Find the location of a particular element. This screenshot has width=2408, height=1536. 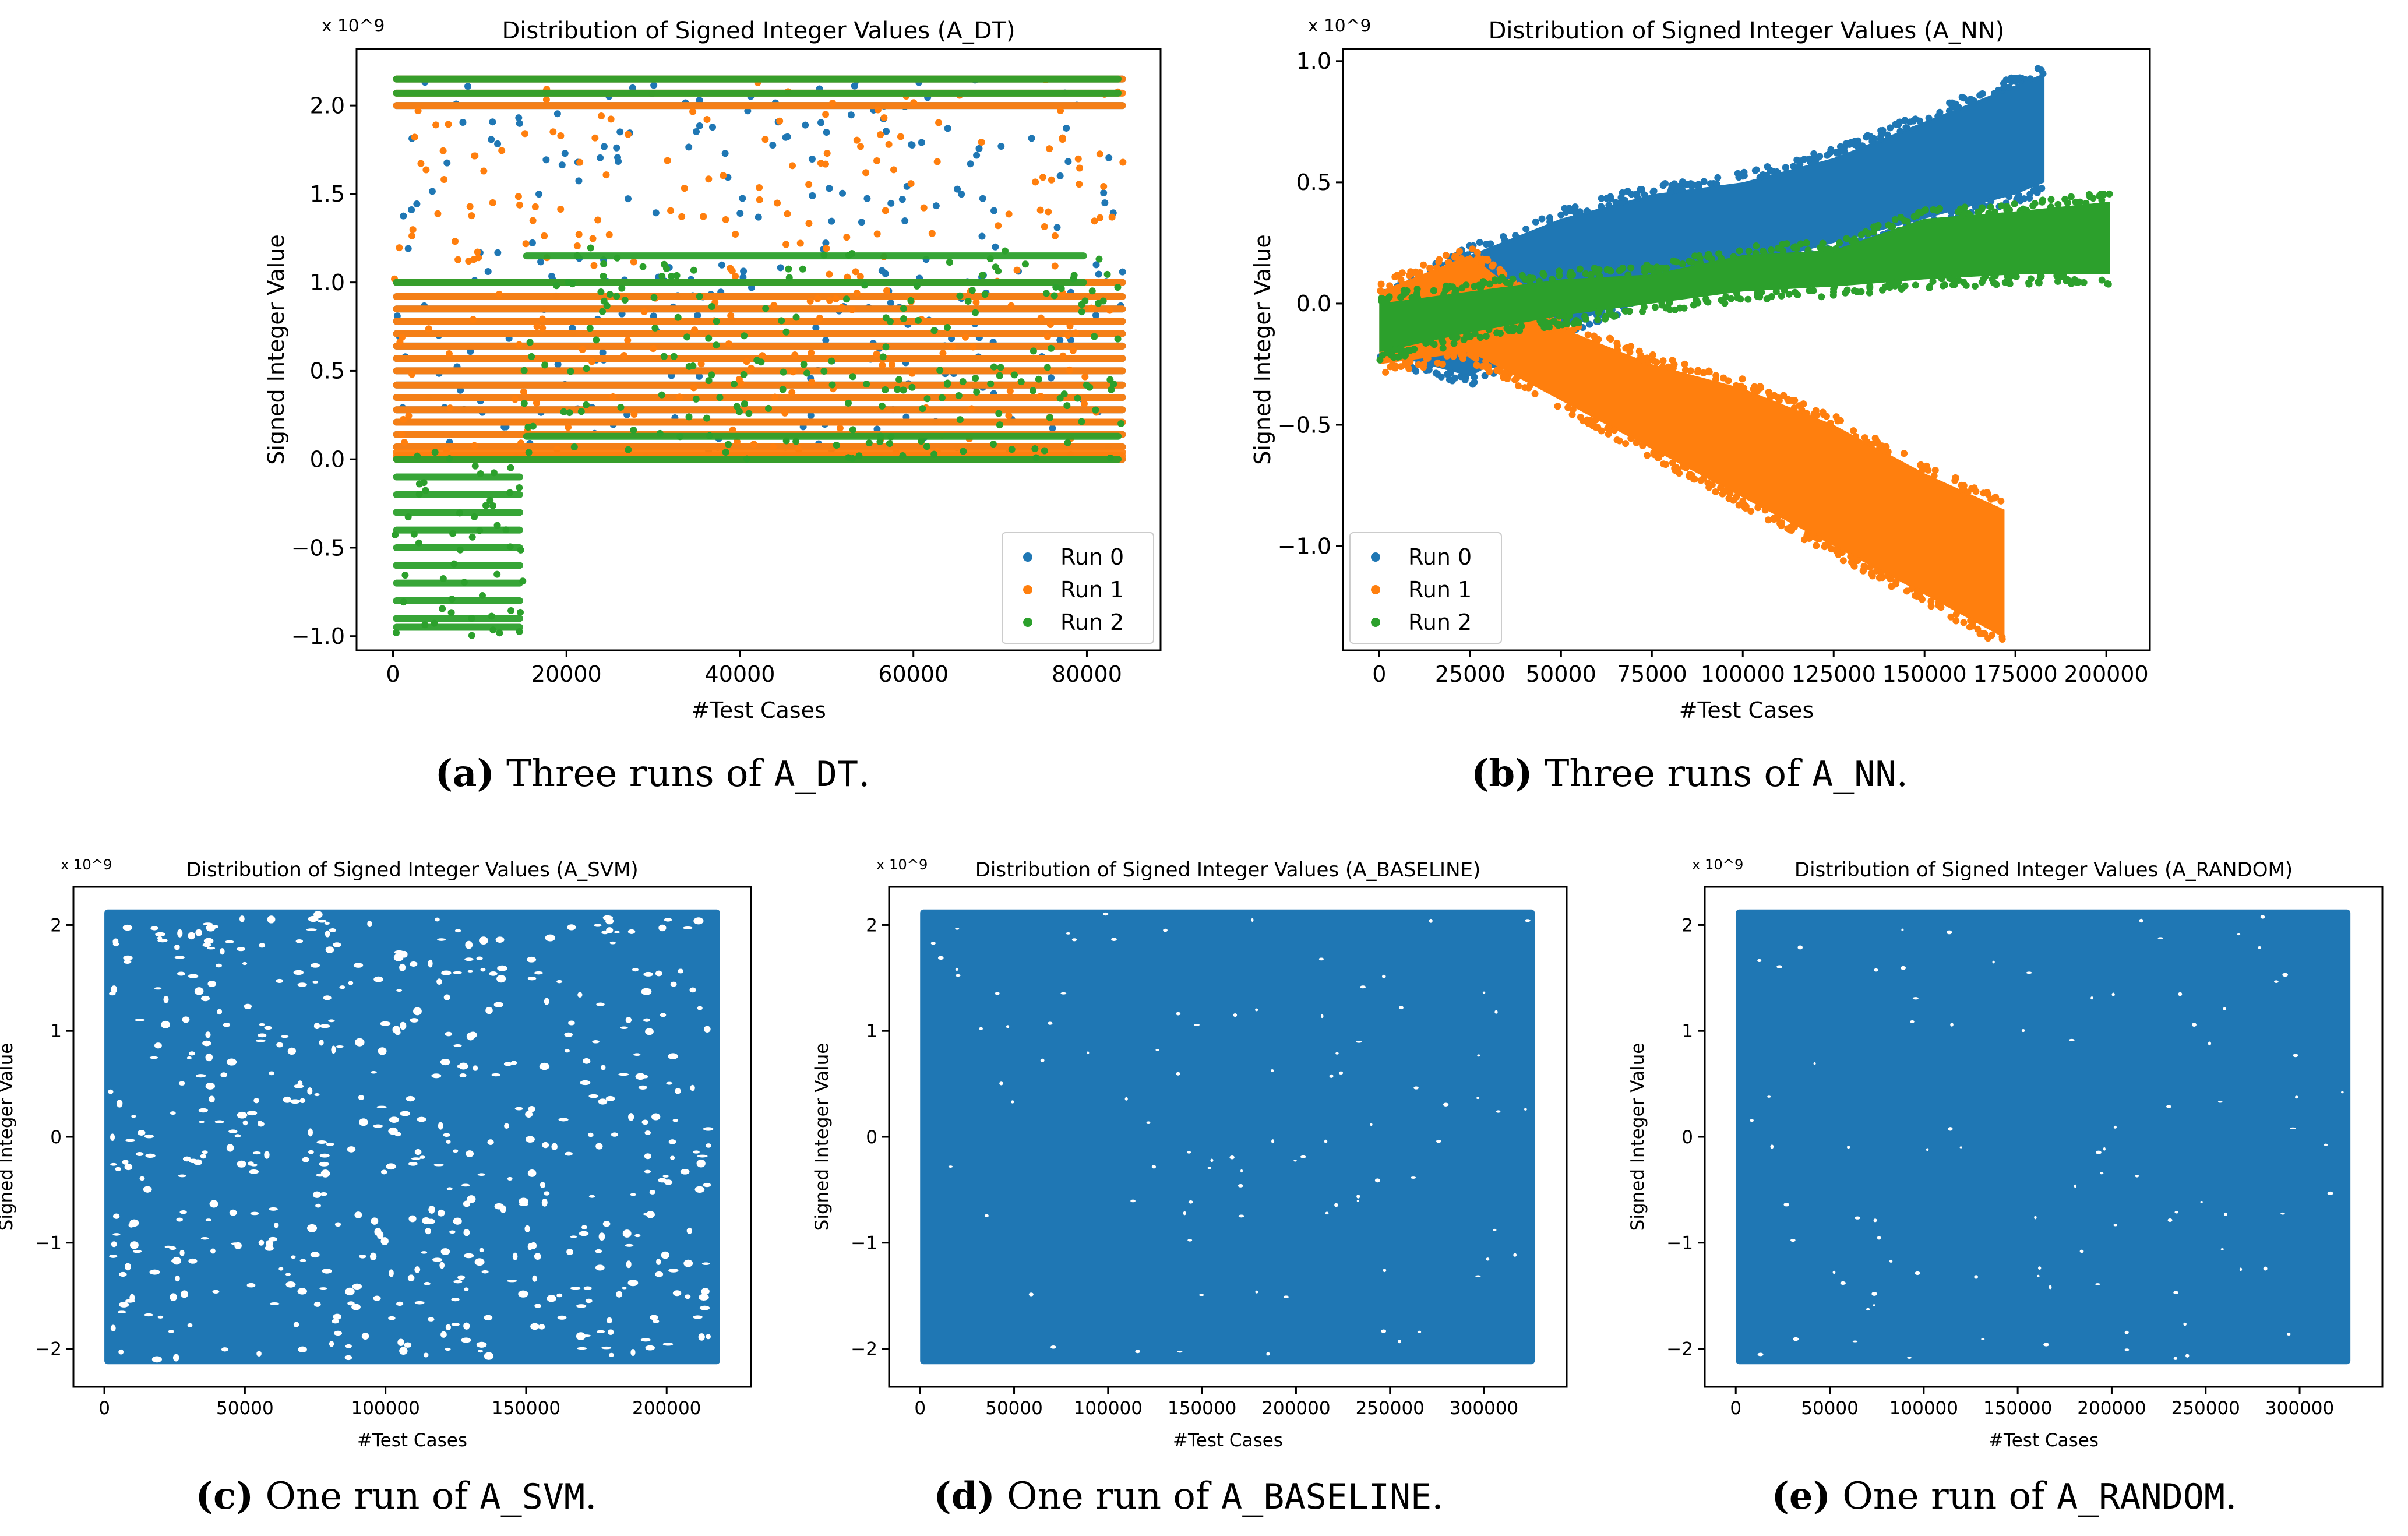

x-tick-label: 50000 is located at coordinates (1561, 674).